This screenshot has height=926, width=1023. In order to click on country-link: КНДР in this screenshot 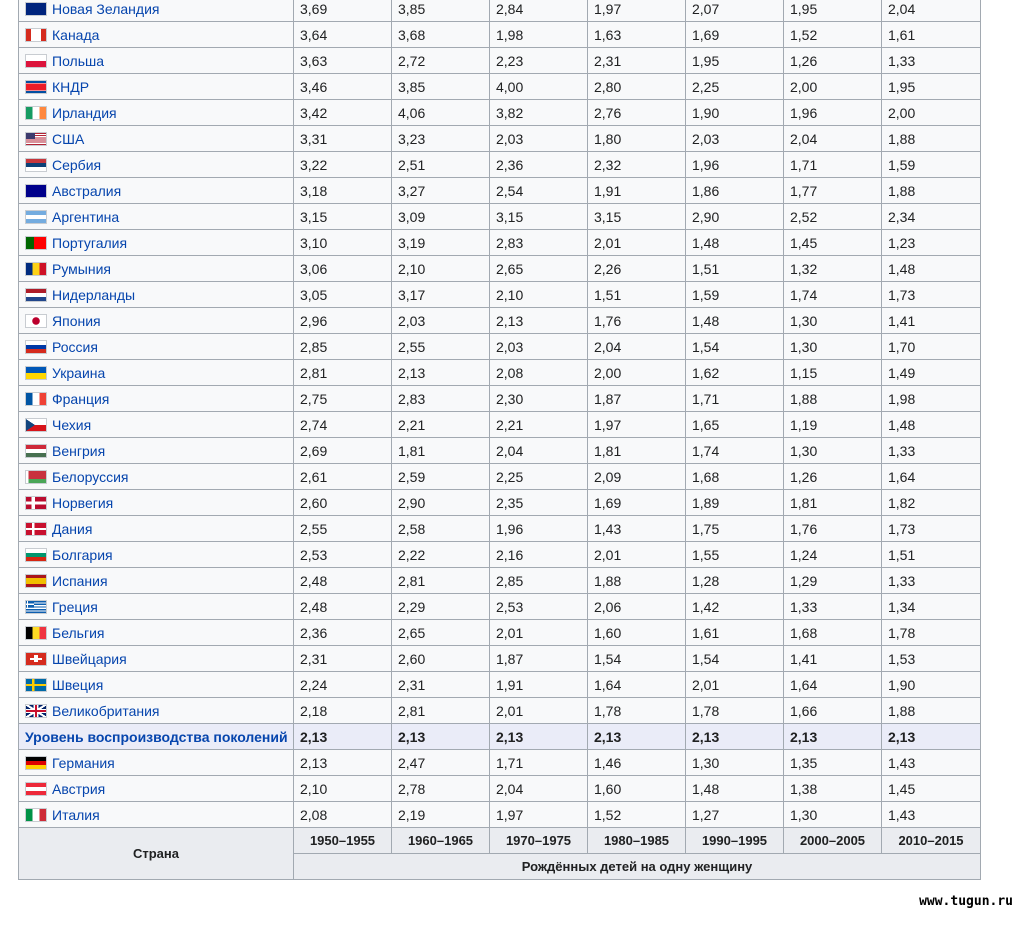, I will do `click(71, 86)`.